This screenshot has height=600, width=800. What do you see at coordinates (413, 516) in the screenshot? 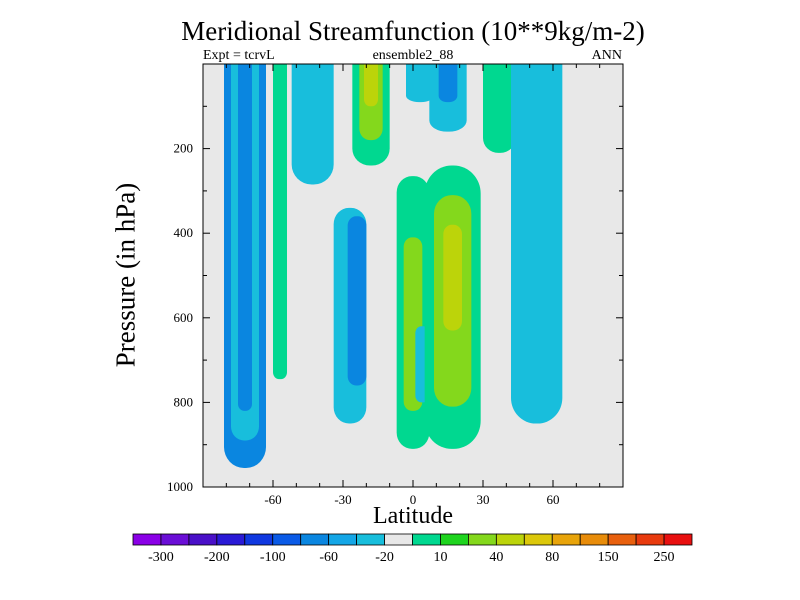
I see `x-axis-label: Latitude` at bounding box center [413, 516].